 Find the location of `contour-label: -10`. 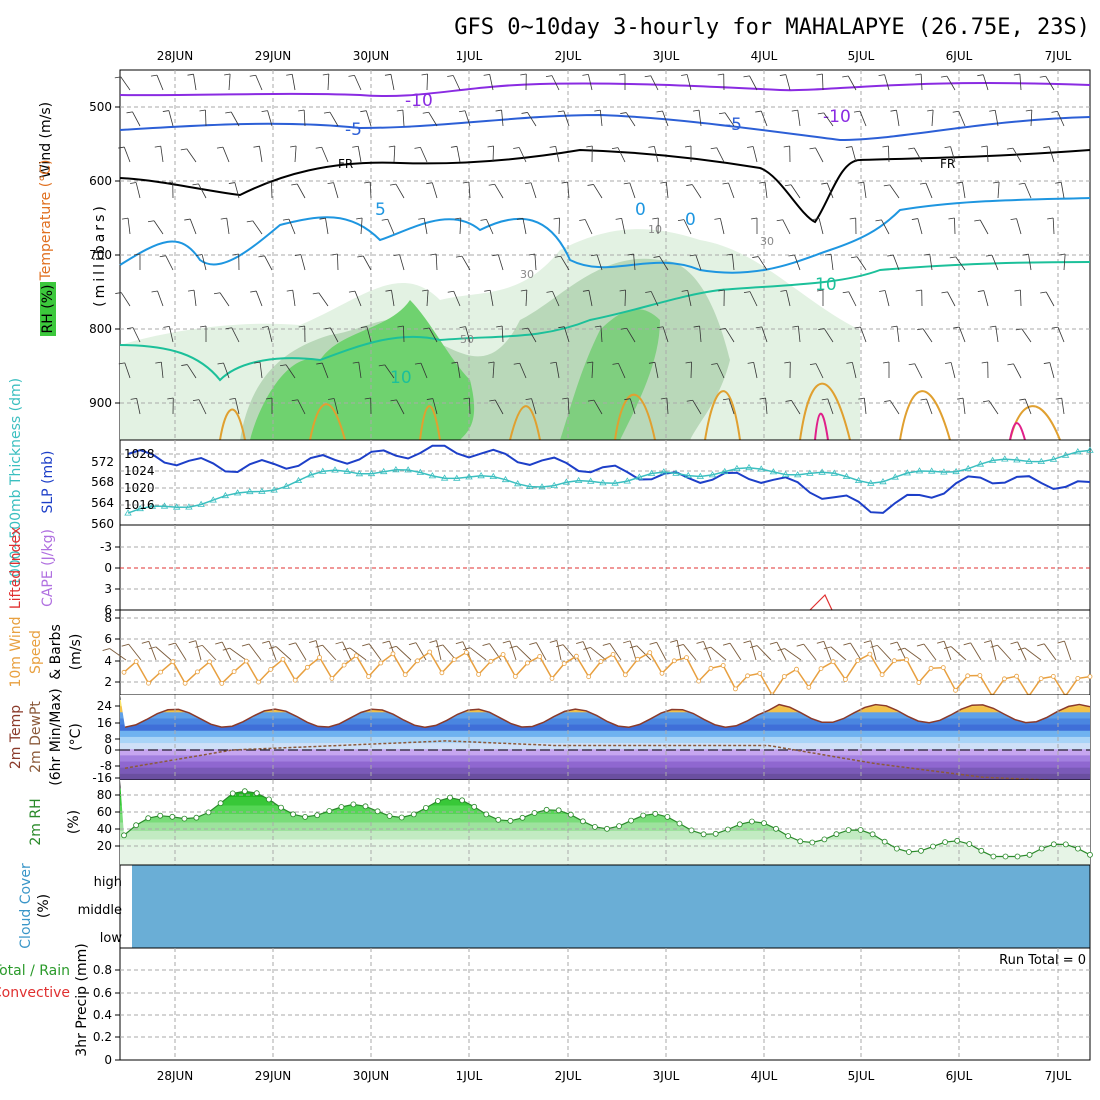

contour-label: -10 is located at coordinates (419, 101).